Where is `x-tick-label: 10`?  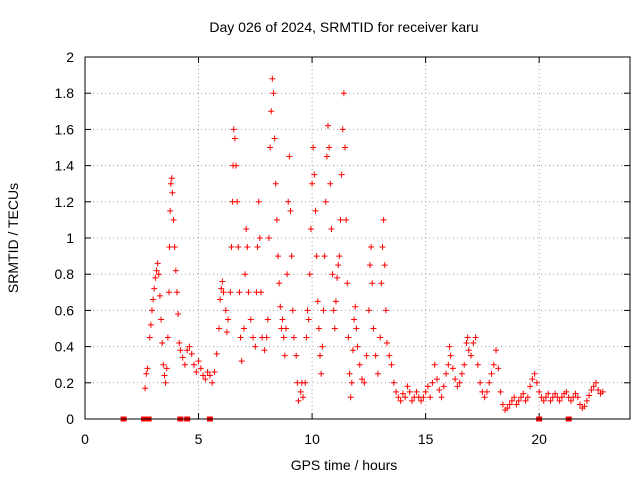 x-tick-label: 10 is located at coordinates (312, 439).